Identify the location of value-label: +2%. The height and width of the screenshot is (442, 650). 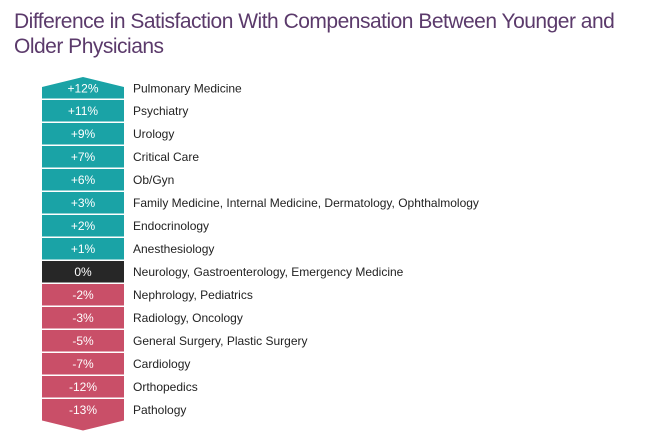
(83, 226).